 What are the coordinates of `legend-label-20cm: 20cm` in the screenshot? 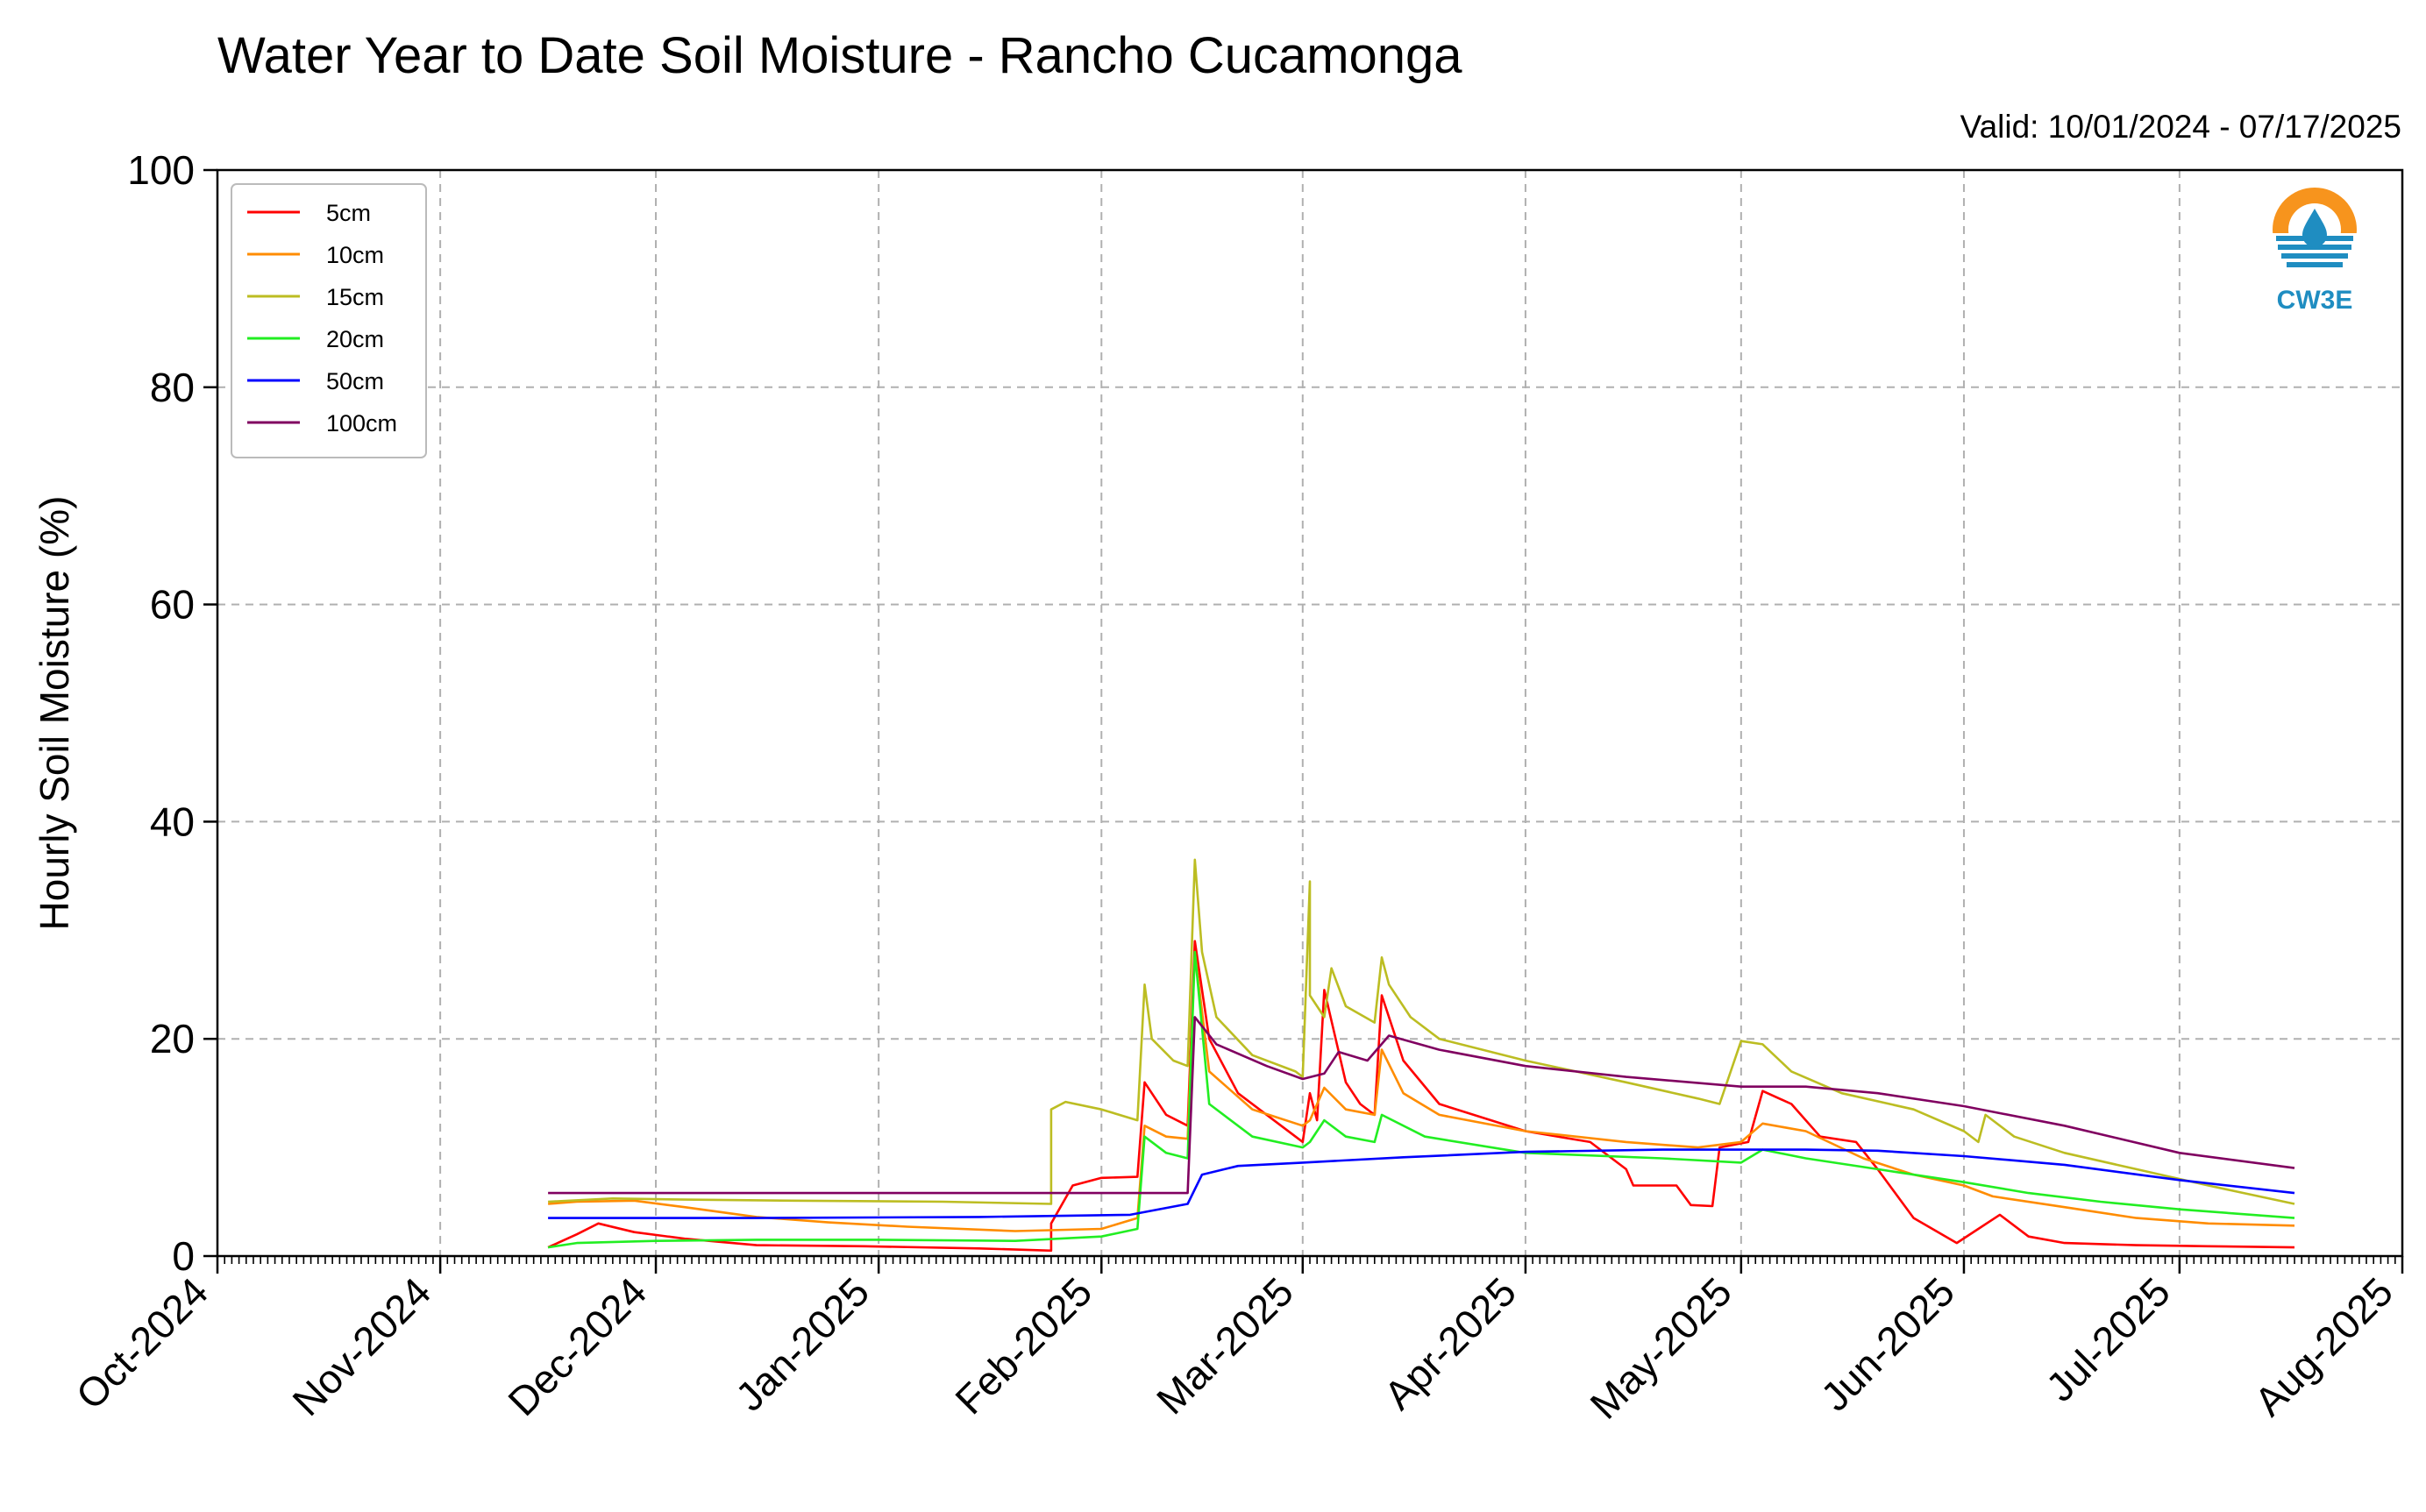 It's located at (355, 339).